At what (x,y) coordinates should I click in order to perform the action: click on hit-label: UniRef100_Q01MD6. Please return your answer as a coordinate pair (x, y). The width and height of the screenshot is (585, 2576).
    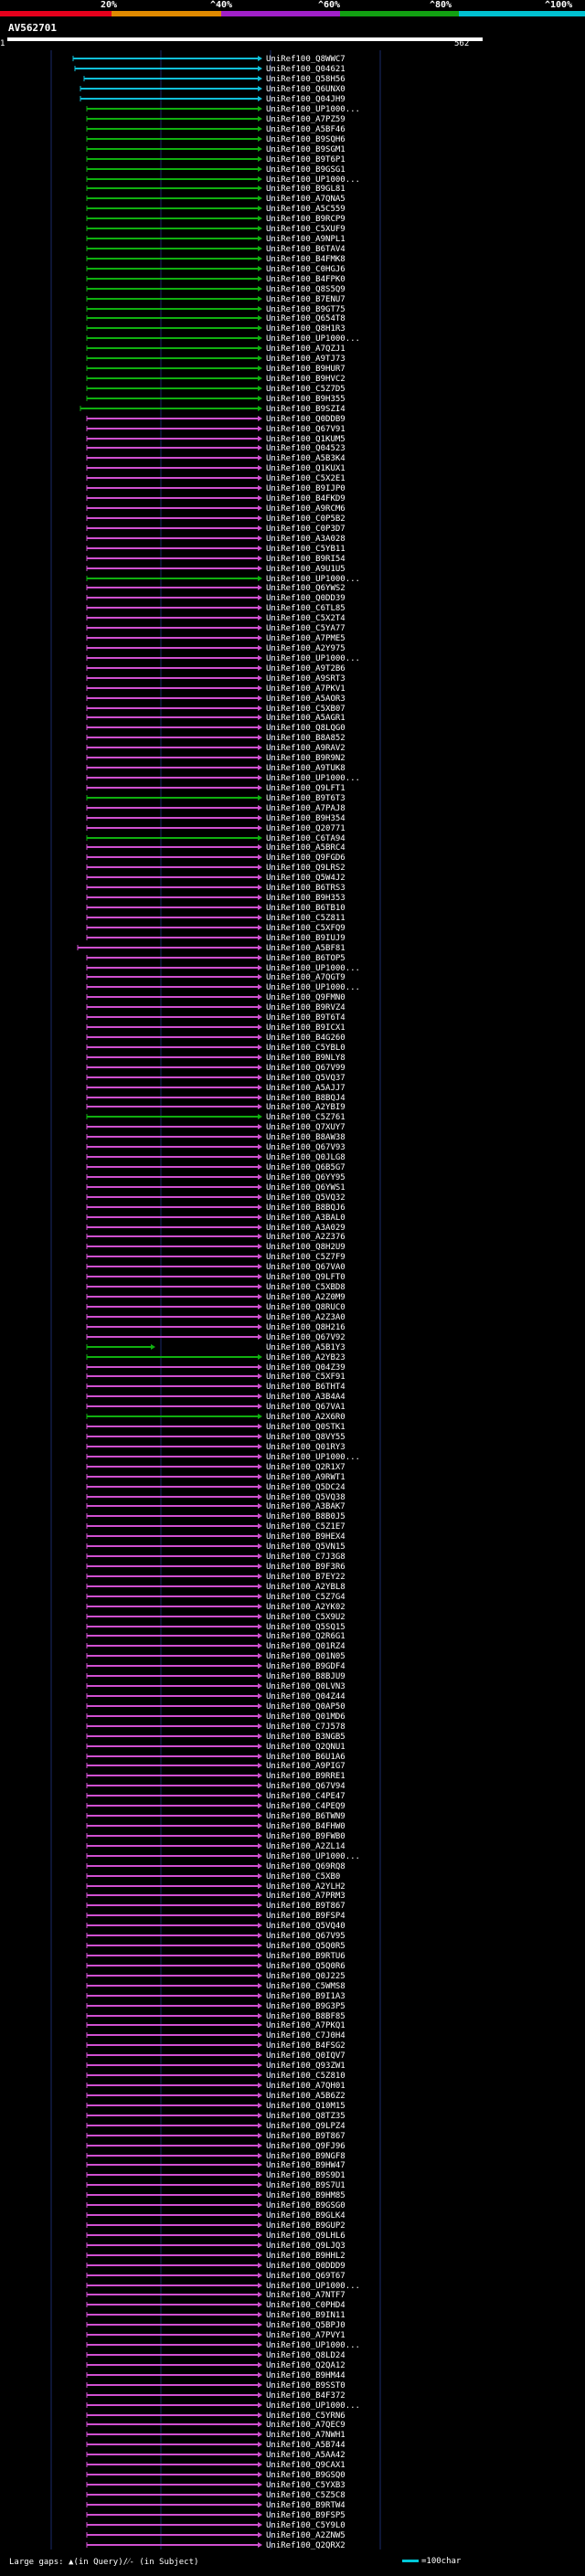
    Looking at the image, I should click on (306, 1717).